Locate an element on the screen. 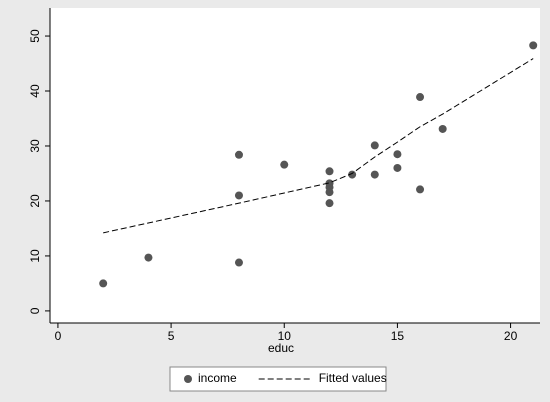 This screenshot has width=550, height=402. y-tick-label: 50 is located at coordinates (35, 36).